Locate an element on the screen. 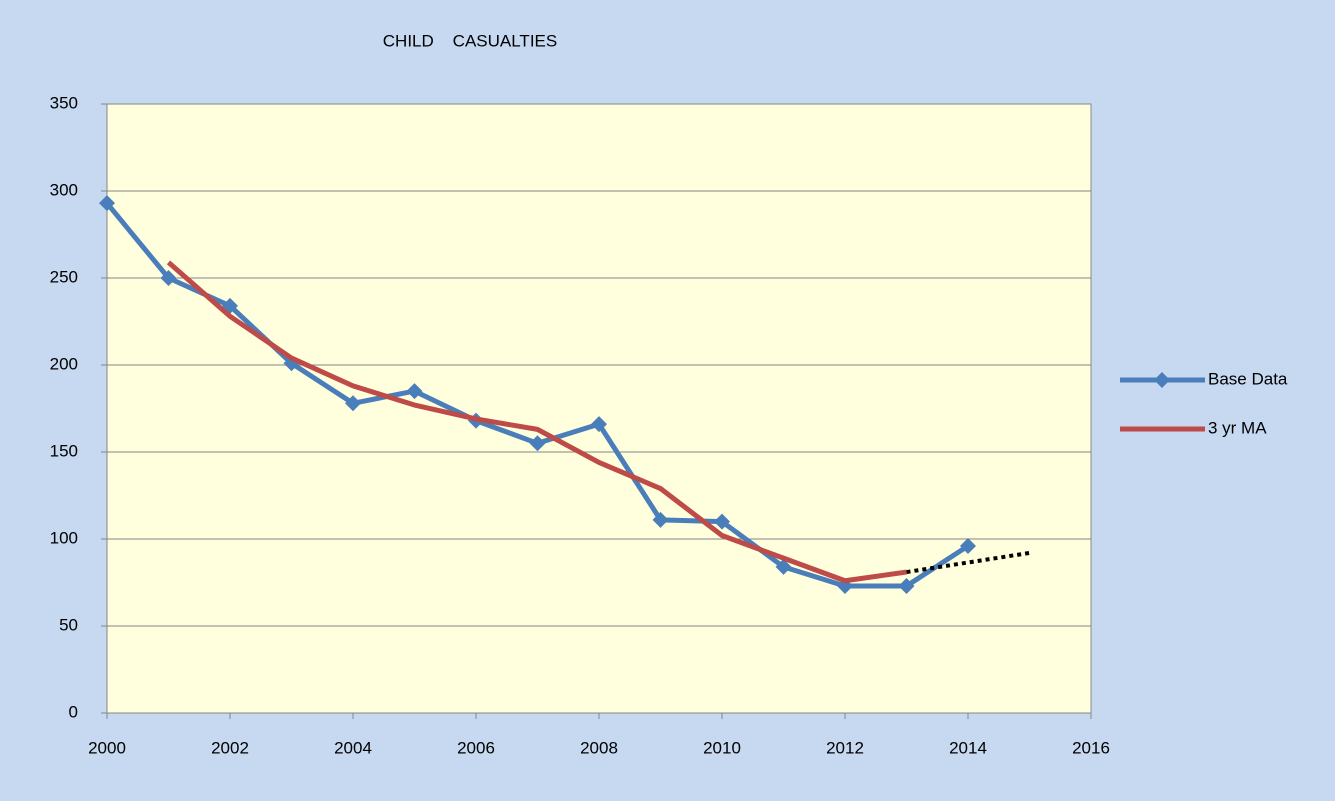  y-tick-label: 0 is located at coordinates (73, 711).